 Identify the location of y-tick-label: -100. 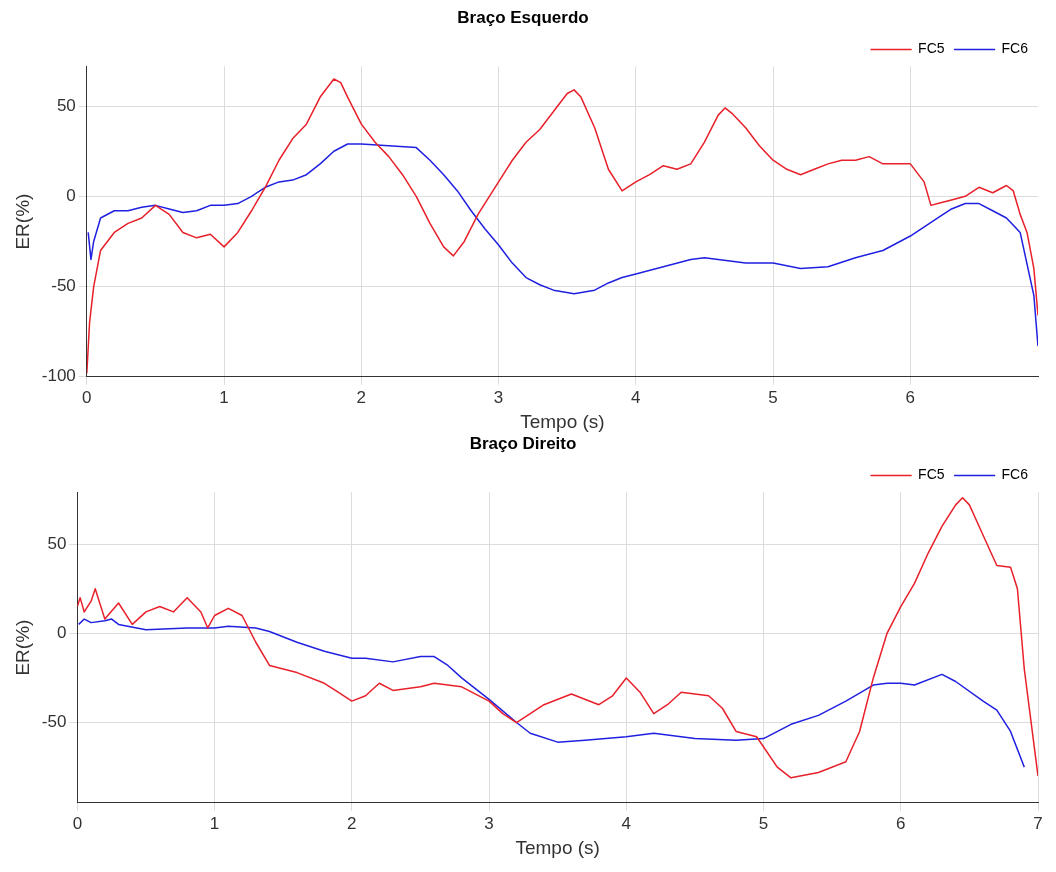
(58, 376).